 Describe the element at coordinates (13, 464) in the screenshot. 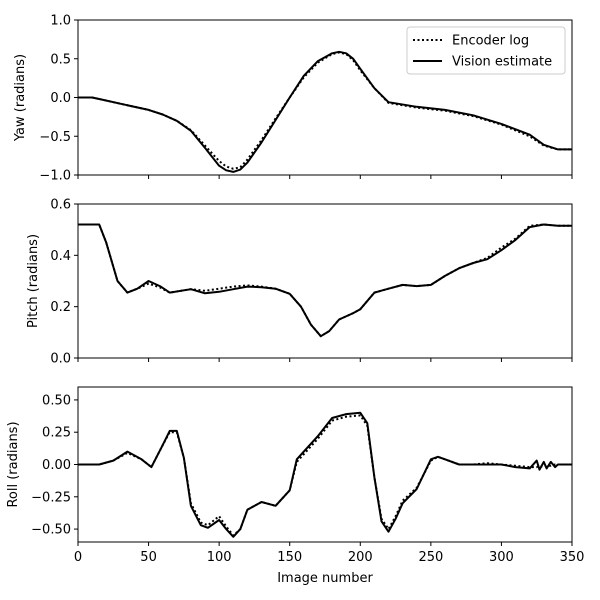

I see `y-axis-label: Roll (radians)` at that location.